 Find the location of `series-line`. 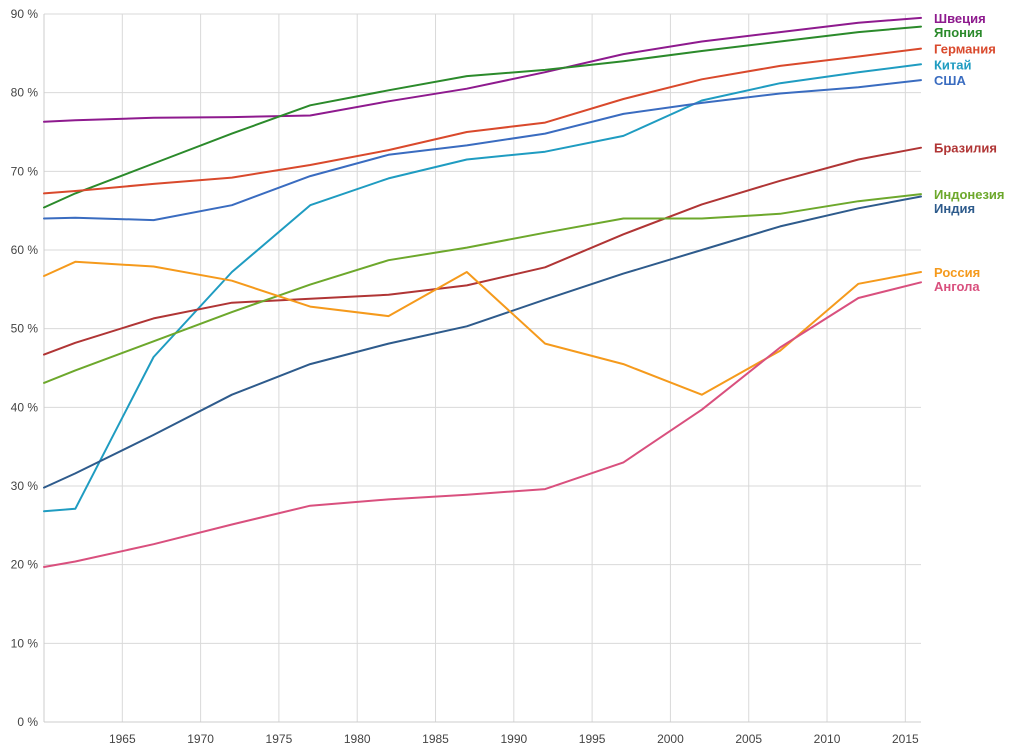

series-line is located at coordinates (482, 69).